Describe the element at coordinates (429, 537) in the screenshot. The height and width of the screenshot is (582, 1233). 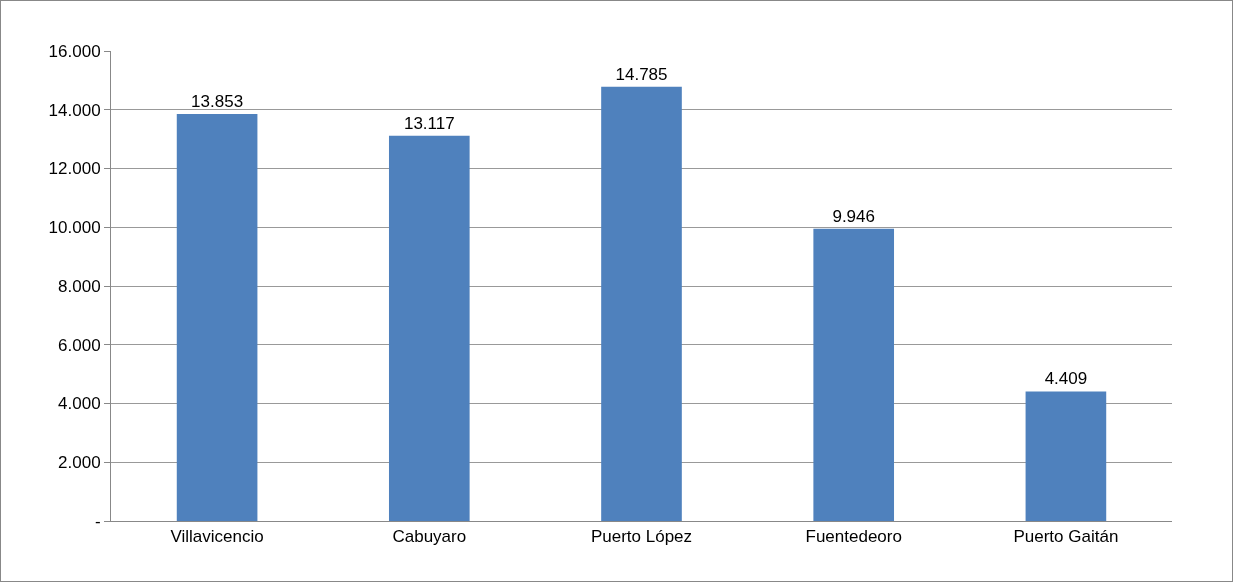
I see `x-tick-label: Cabuyaro` at that location.